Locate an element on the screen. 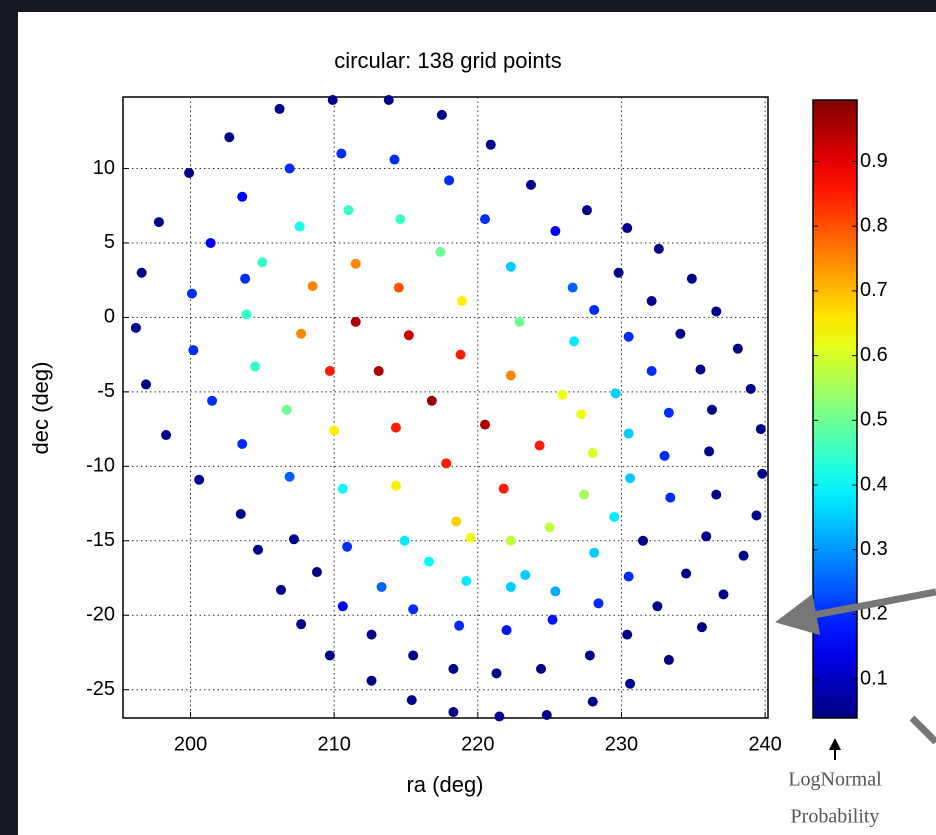  x-tick-label: 210 is located at coordinates (333, 744).